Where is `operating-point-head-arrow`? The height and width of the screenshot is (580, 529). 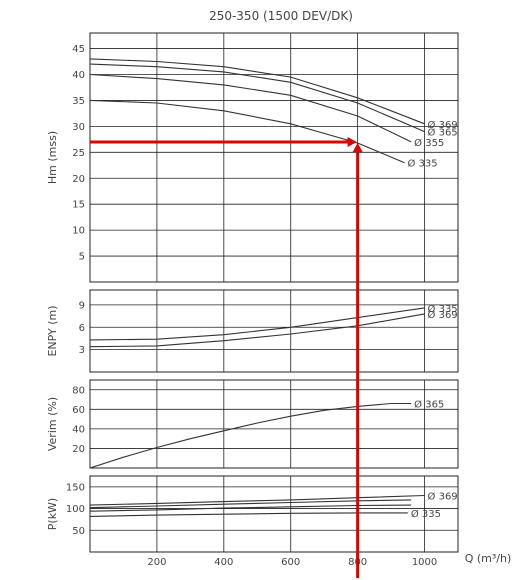 operating-point-head-arrow is located at coordinates (352, 141).